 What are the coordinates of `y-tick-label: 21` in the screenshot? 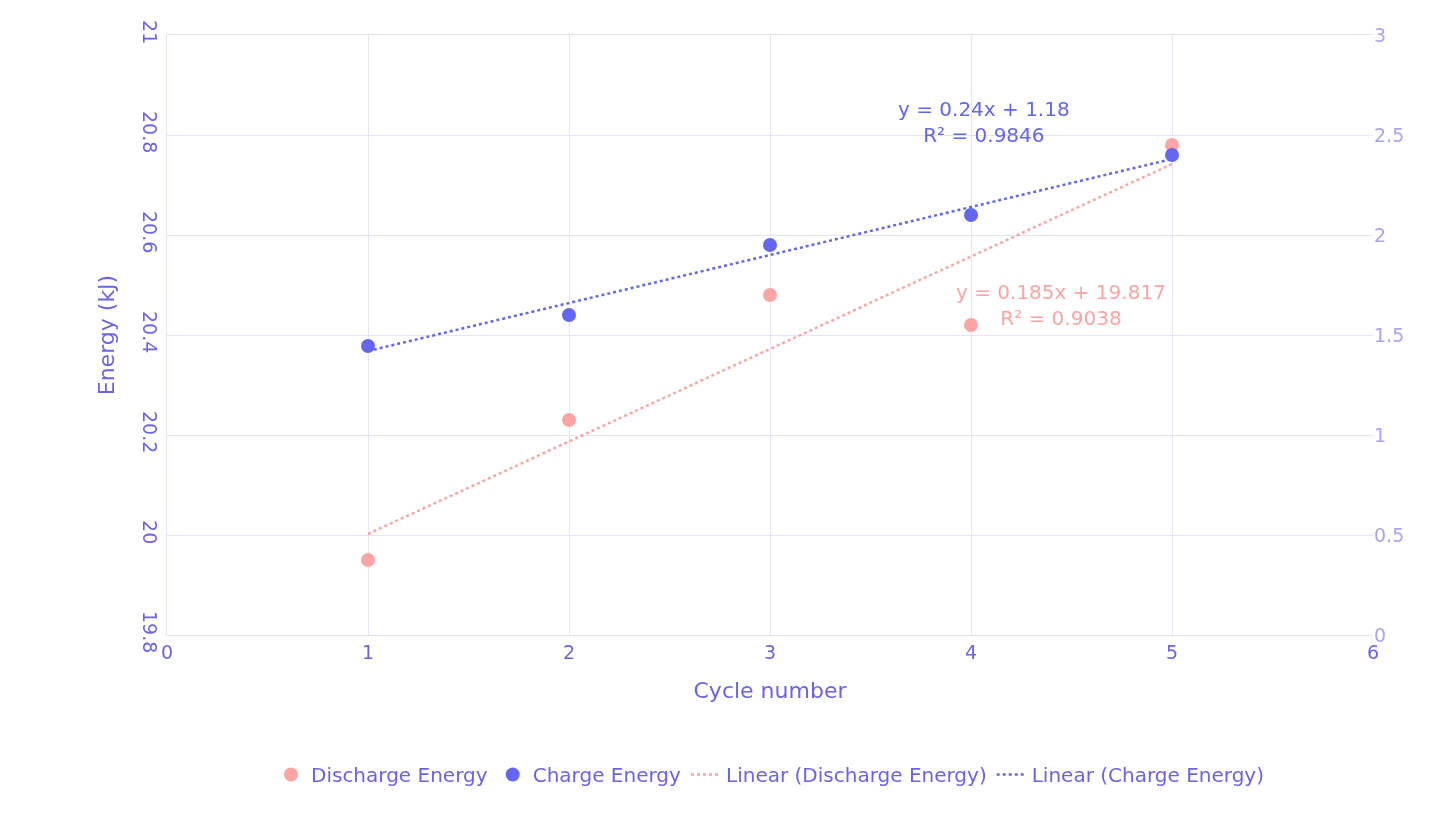 It's located at (150, 32).